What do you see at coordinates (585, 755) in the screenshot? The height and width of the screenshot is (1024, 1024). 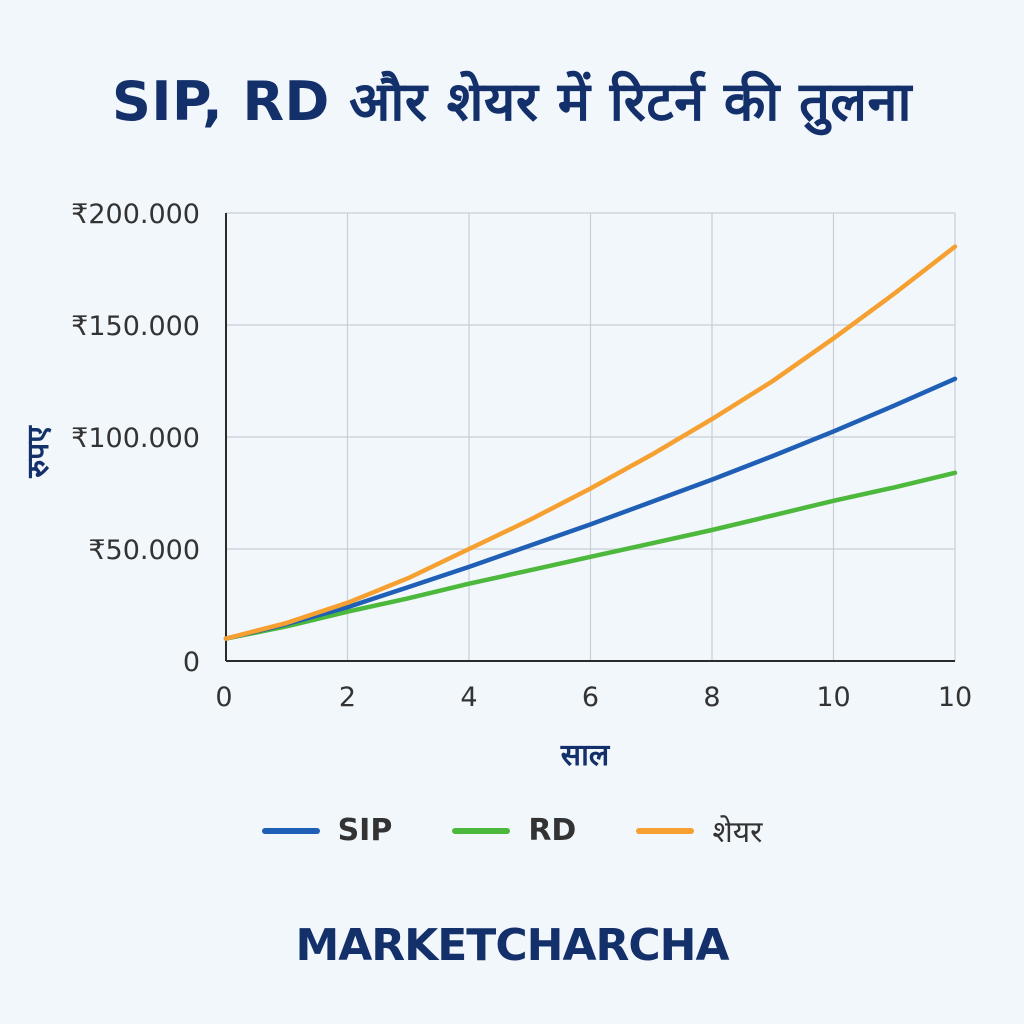 I see `x-axis-title: साल` at bounding box center [585, 755].